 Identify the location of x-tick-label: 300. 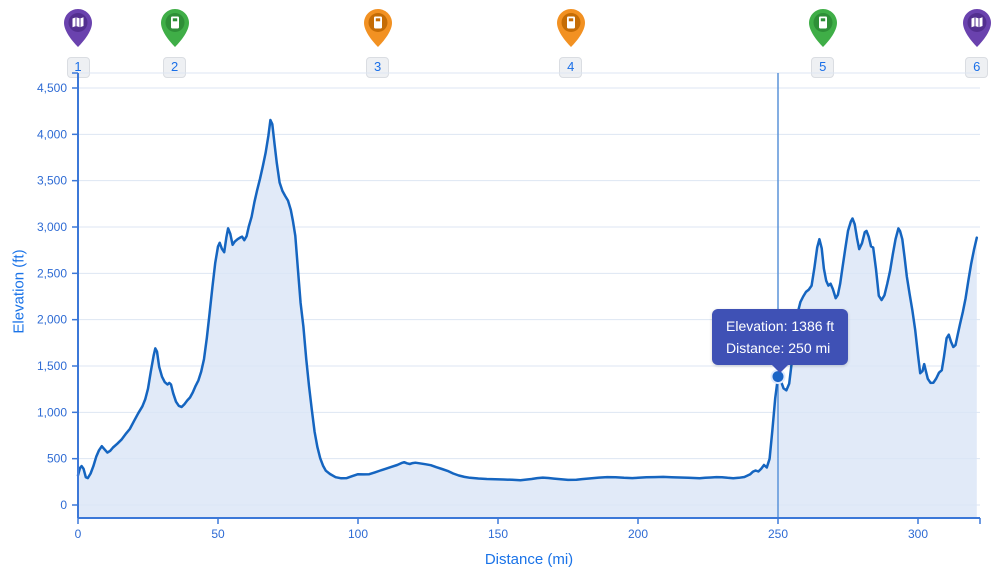
(918, 534).